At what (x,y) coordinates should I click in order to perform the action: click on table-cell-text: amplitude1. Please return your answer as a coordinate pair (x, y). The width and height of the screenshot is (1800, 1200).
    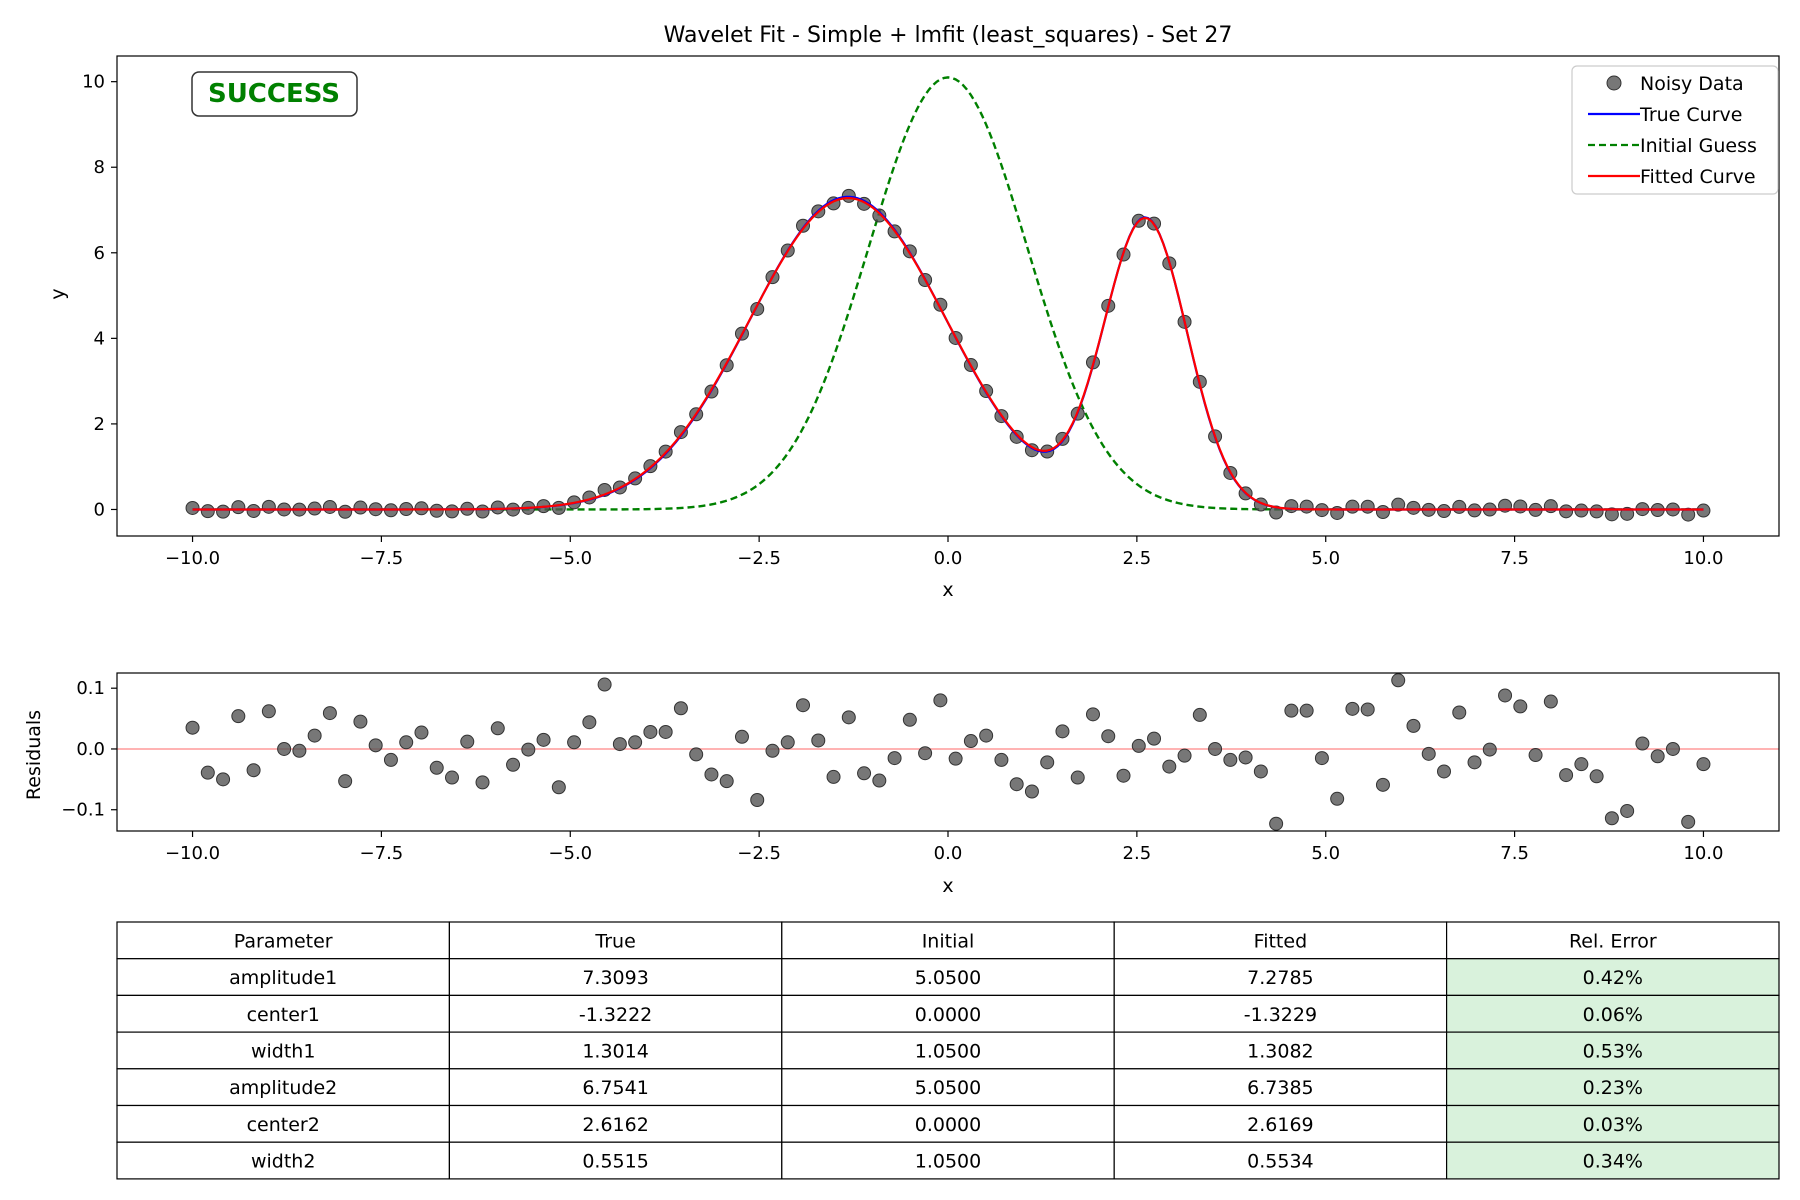
    Looking at the image, I should click on (283, 978).